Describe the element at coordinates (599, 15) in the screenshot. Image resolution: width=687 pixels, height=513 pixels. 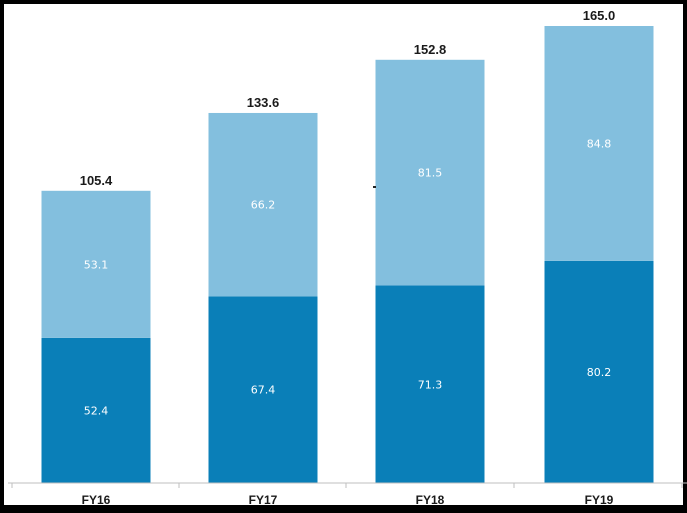
I see `total-value-label: 165.0` at that location.